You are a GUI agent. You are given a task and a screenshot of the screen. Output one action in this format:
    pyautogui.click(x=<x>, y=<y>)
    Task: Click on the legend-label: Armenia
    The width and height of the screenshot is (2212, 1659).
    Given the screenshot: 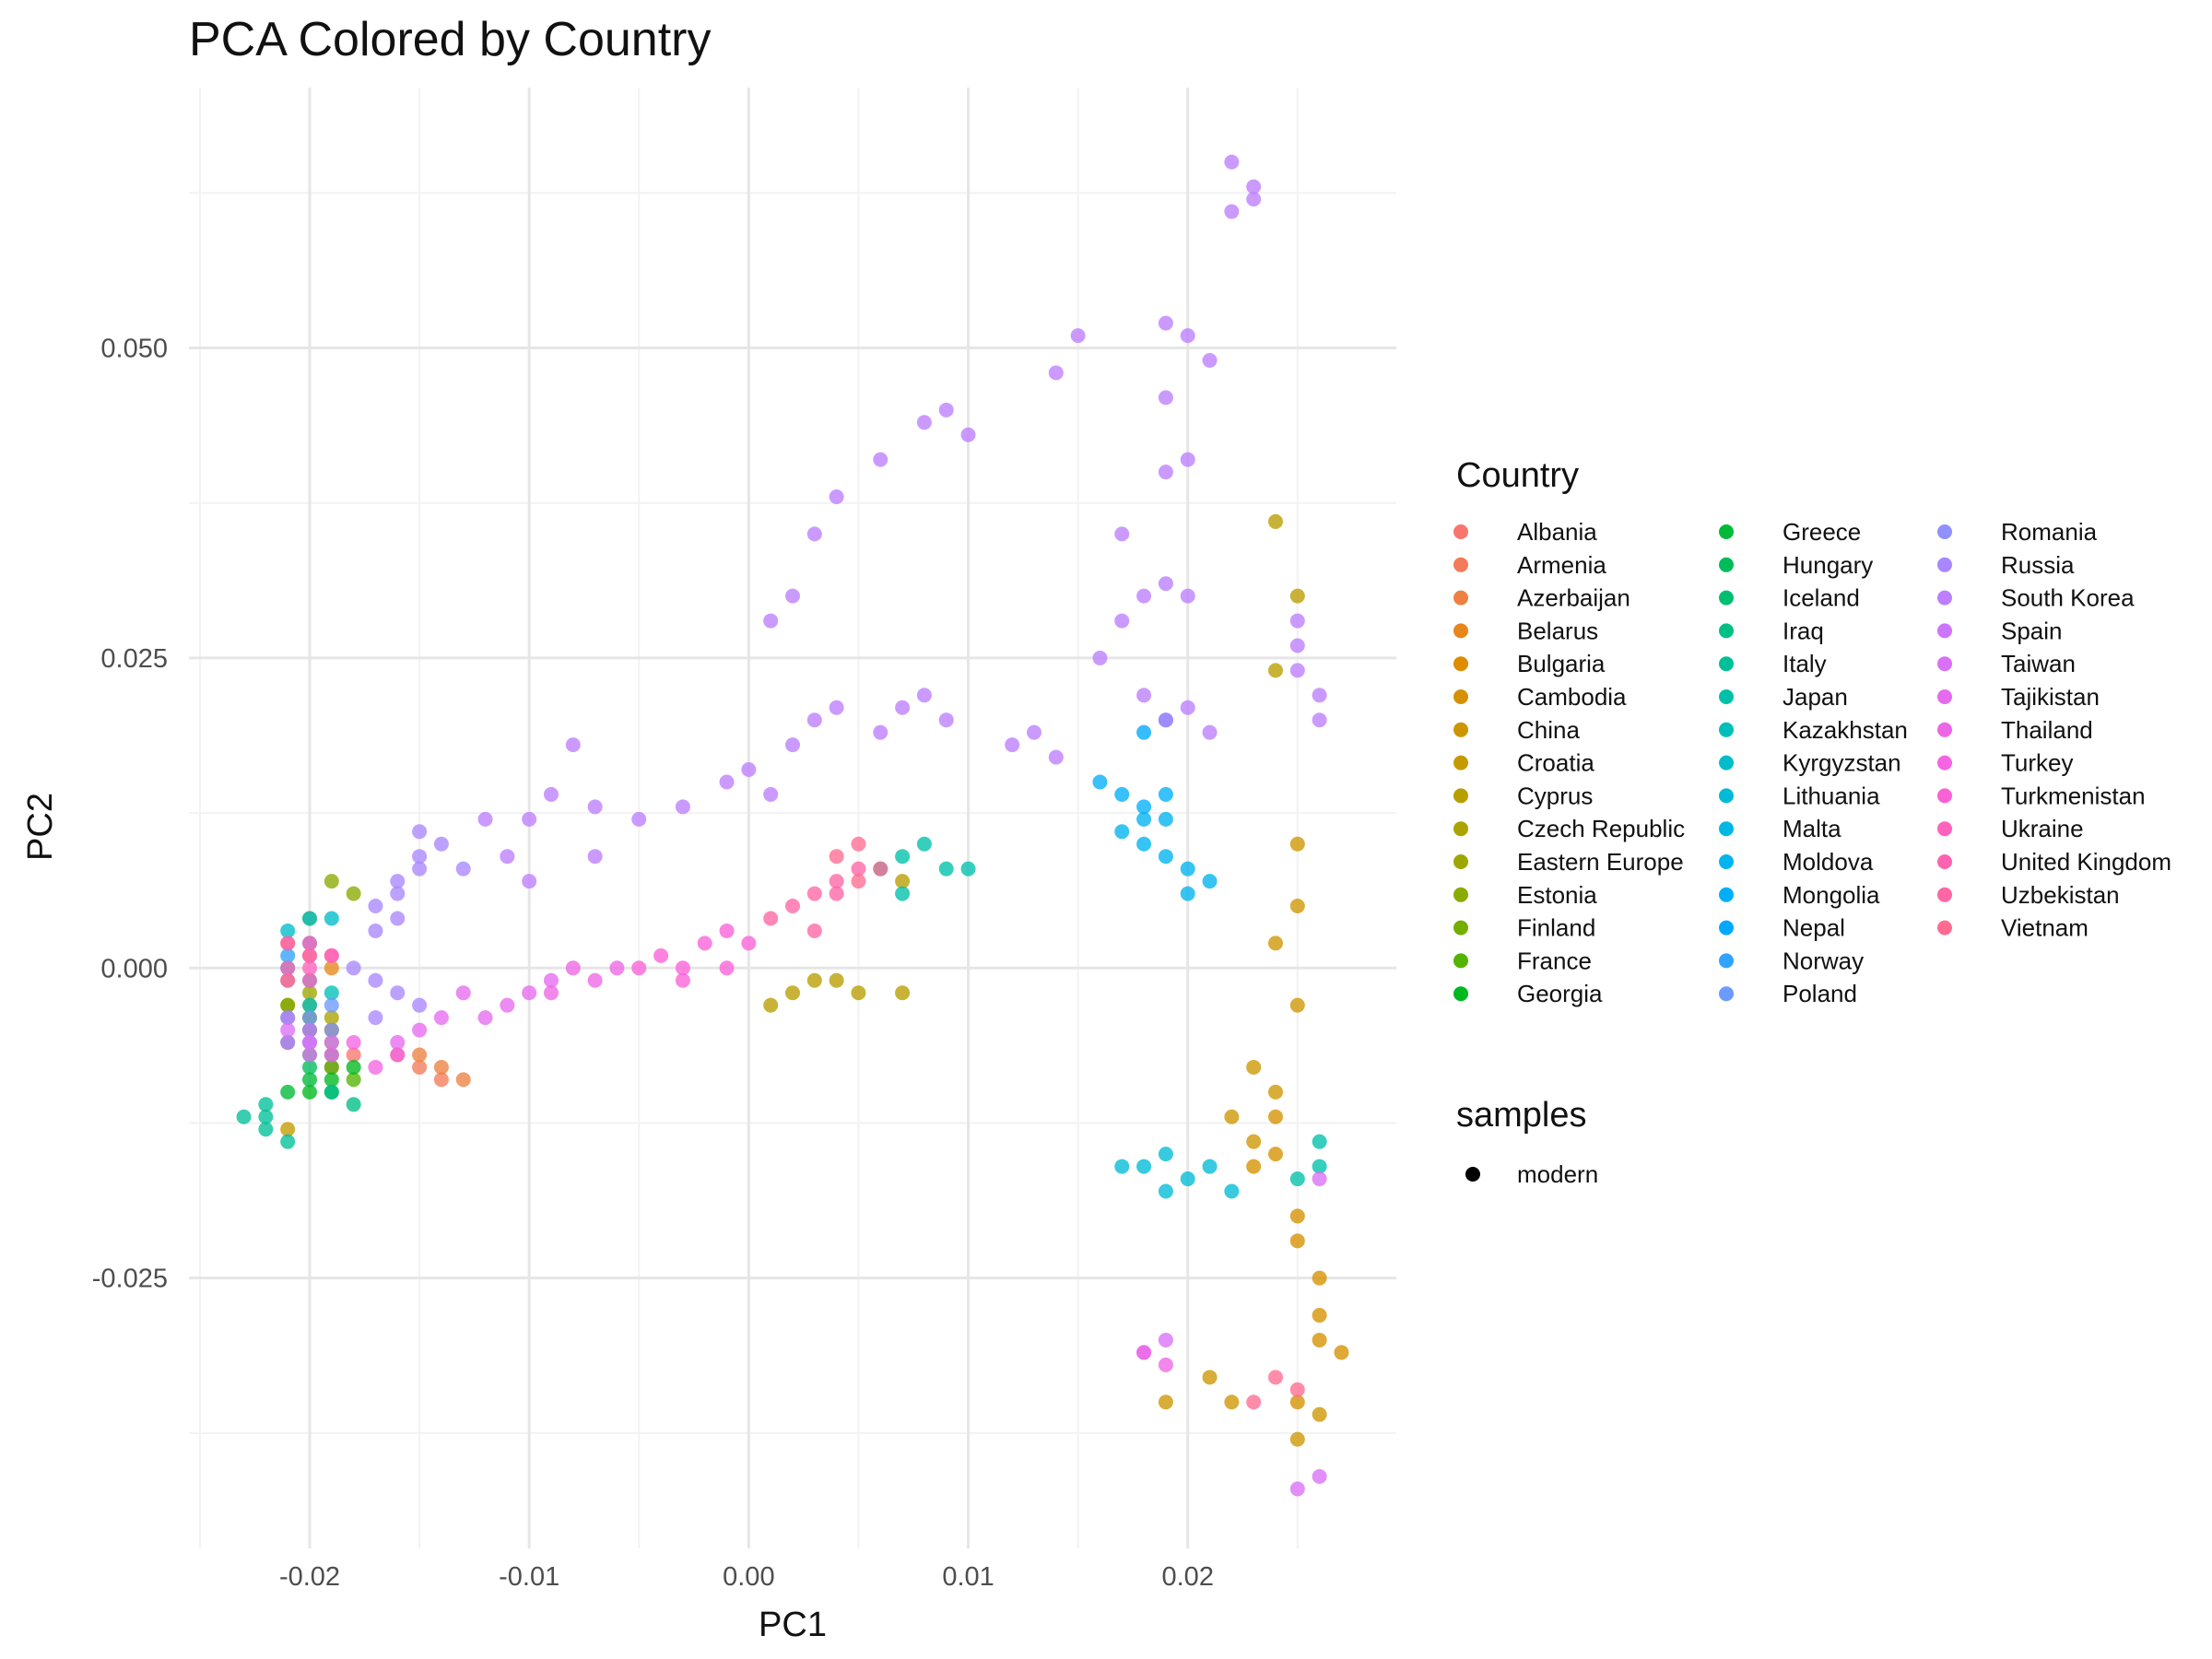 What is the action you would take?
    pyautogui.click(x=1561, y=565)
    